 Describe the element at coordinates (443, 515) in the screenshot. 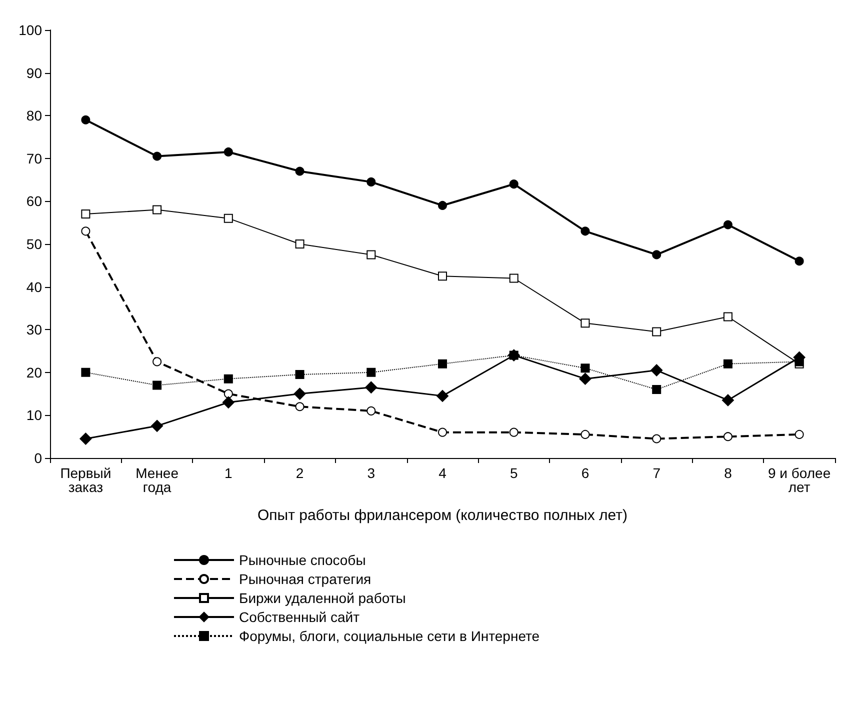

I see `x-axis-title: Опыт работы фрилансером (количество полных лет)` at that location.